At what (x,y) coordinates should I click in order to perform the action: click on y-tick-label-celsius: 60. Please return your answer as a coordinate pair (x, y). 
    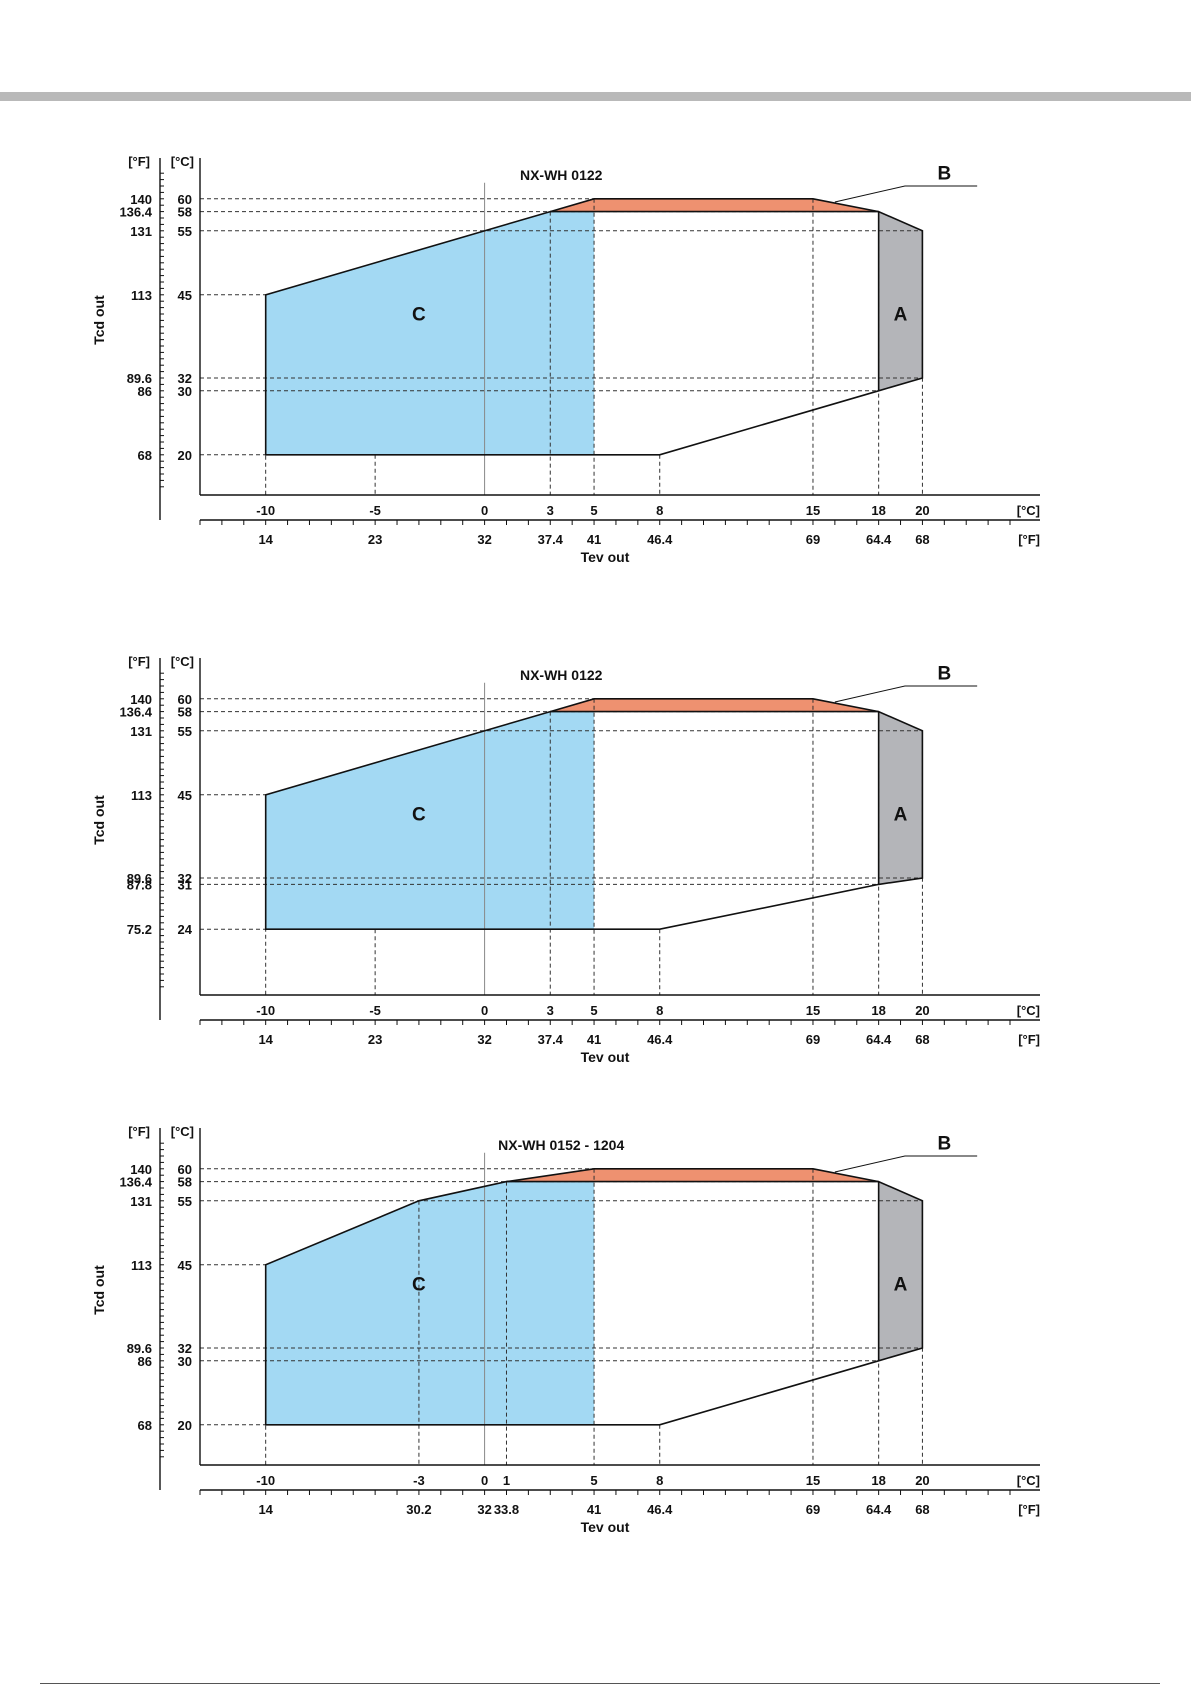
    Looking at the image, I should click on (185, 199).